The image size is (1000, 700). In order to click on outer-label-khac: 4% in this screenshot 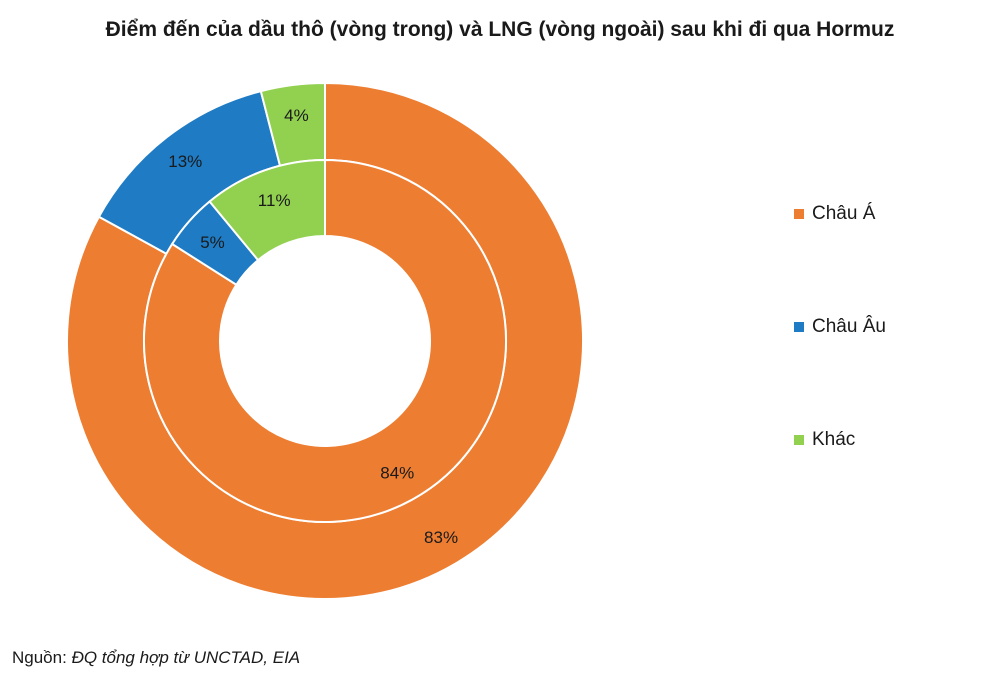, I will do `click(296, 115)`.